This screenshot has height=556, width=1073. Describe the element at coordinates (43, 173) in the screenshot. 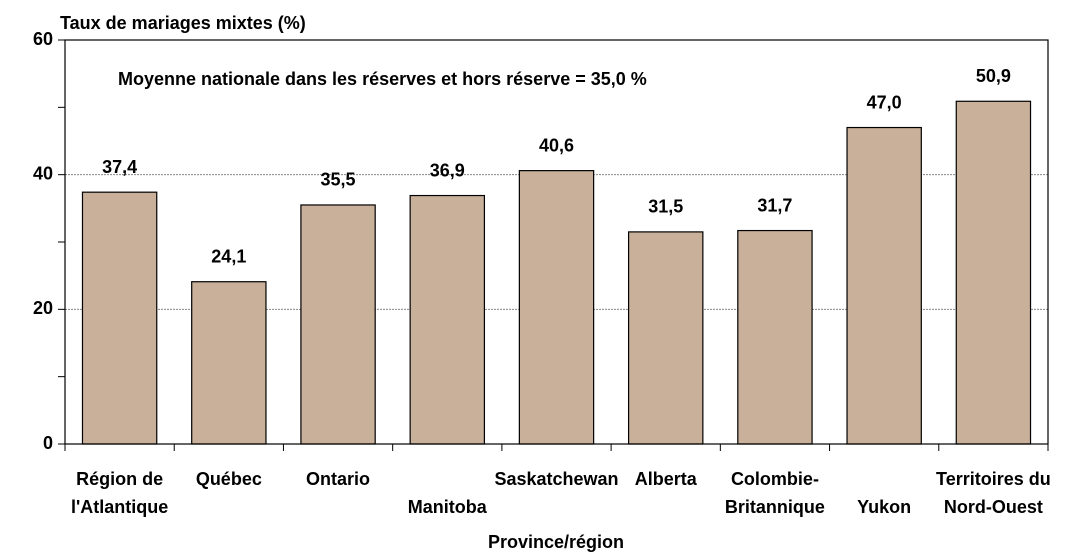

I see `y-tick-label: 40` at that location.